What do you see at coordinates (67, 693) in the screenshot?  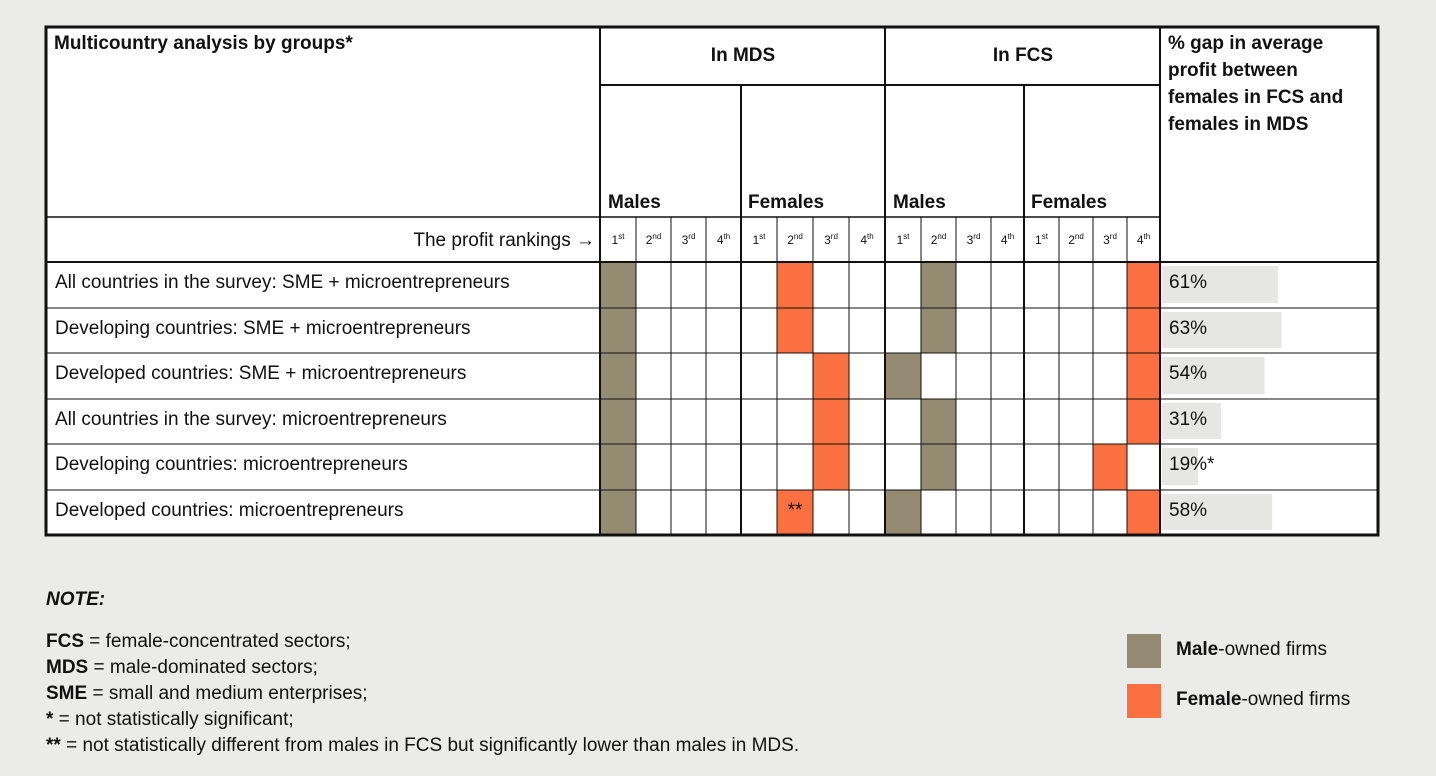 I see `note-key: SME` at bounding box center [67, 693].